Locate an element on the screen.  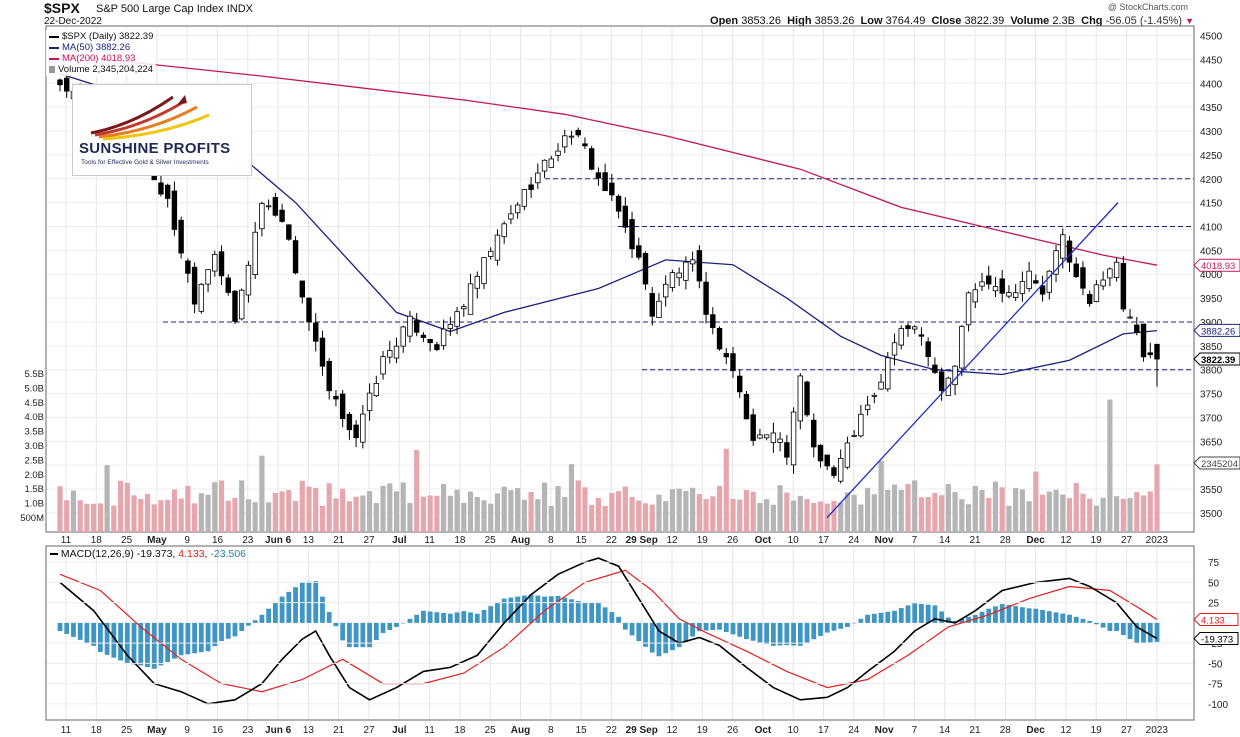
price-tag: 3822.39 is located at coordinates (1216, 359).